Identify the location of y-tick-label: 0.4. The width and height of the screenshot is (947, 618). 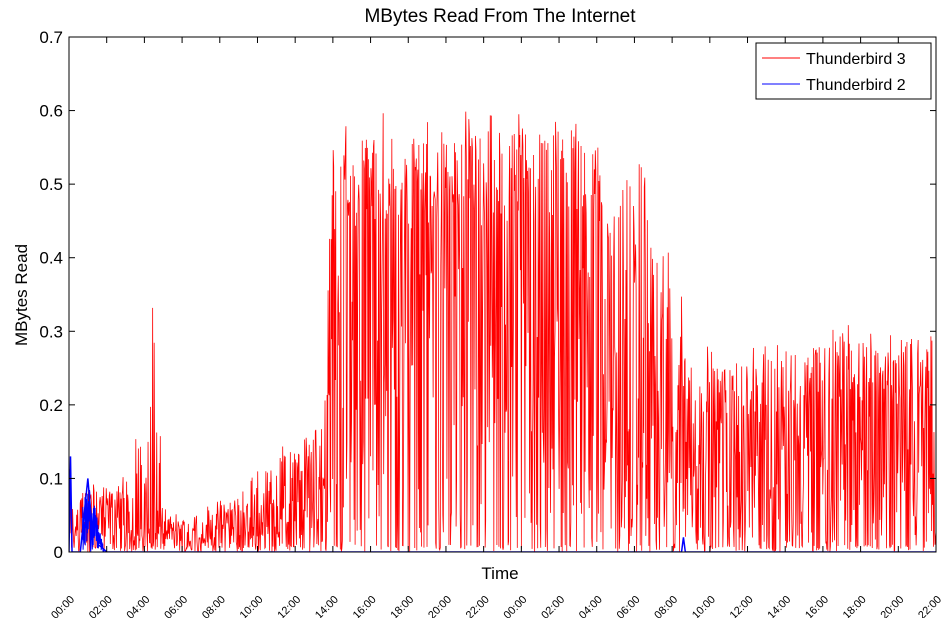
(51, 258).